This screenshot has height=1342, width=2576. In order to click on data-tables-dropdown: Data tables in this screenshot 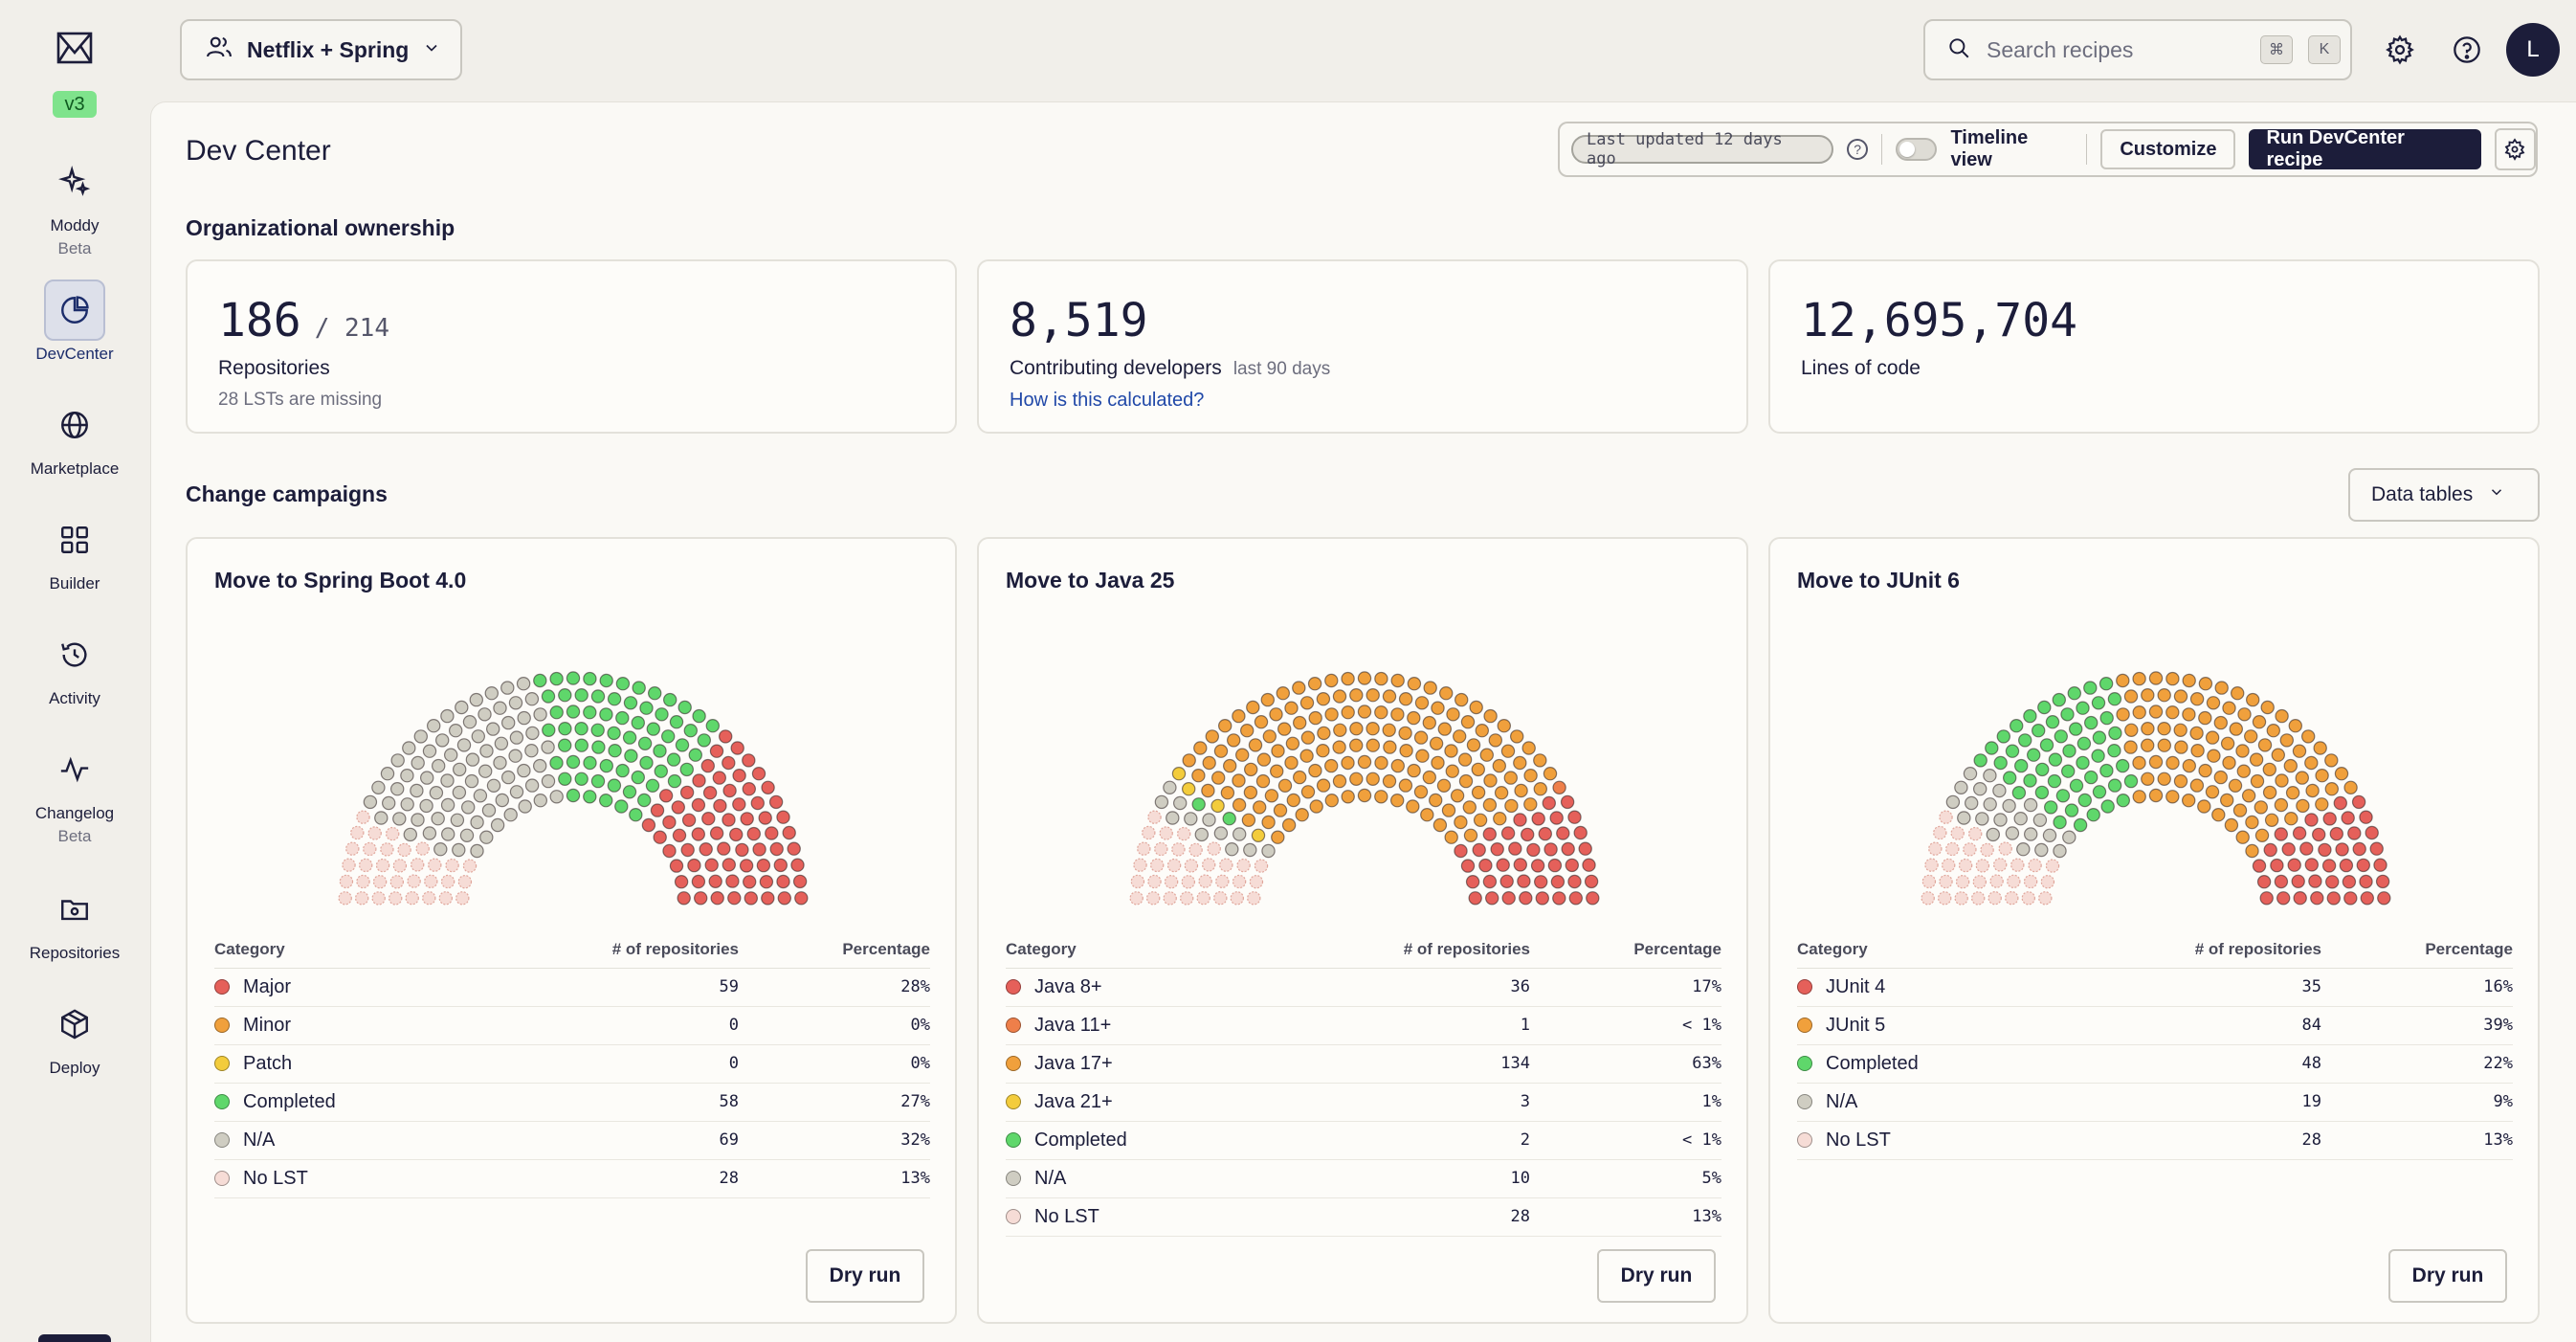, I will do `click(2444, 495)`.